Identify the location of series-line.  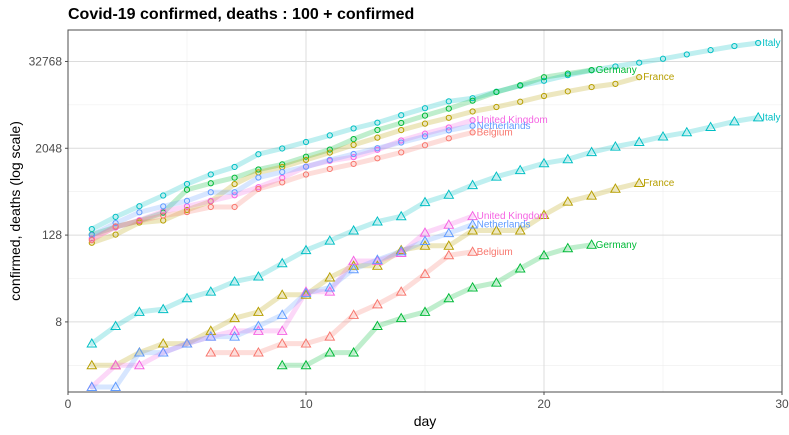
(282, 179).